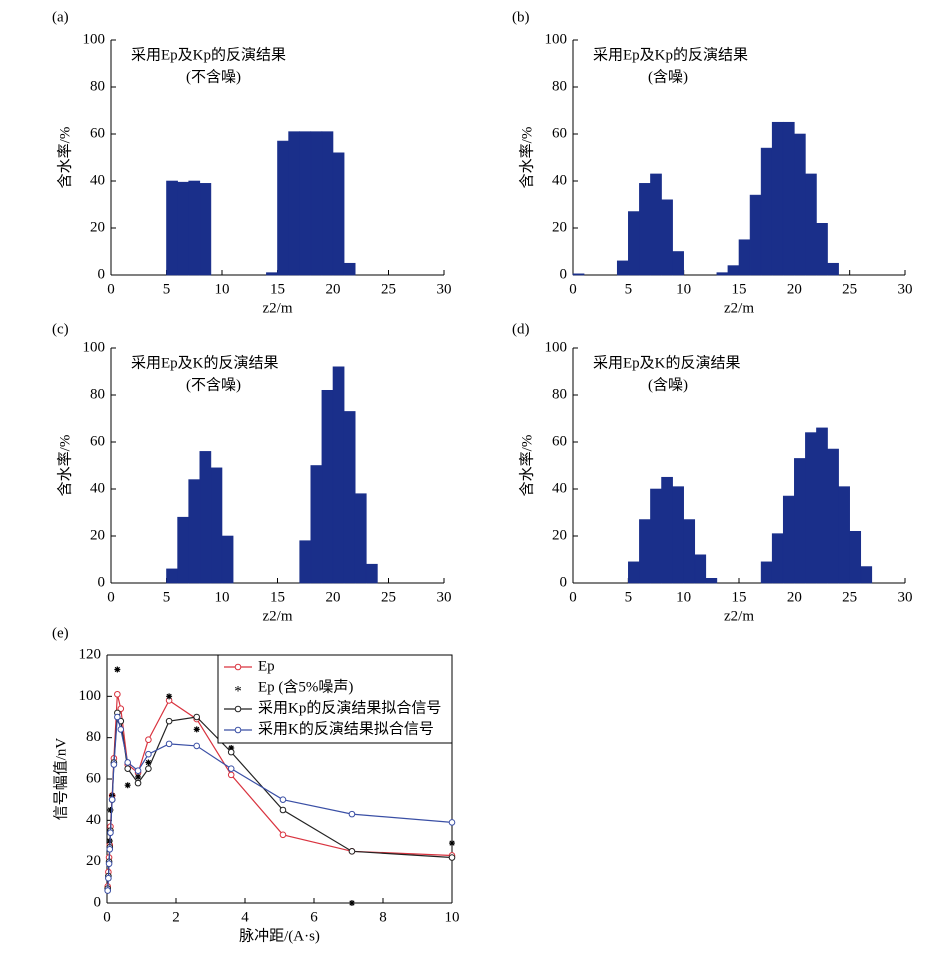  I want to click on annotation: (不含噪), so click(213, 76).